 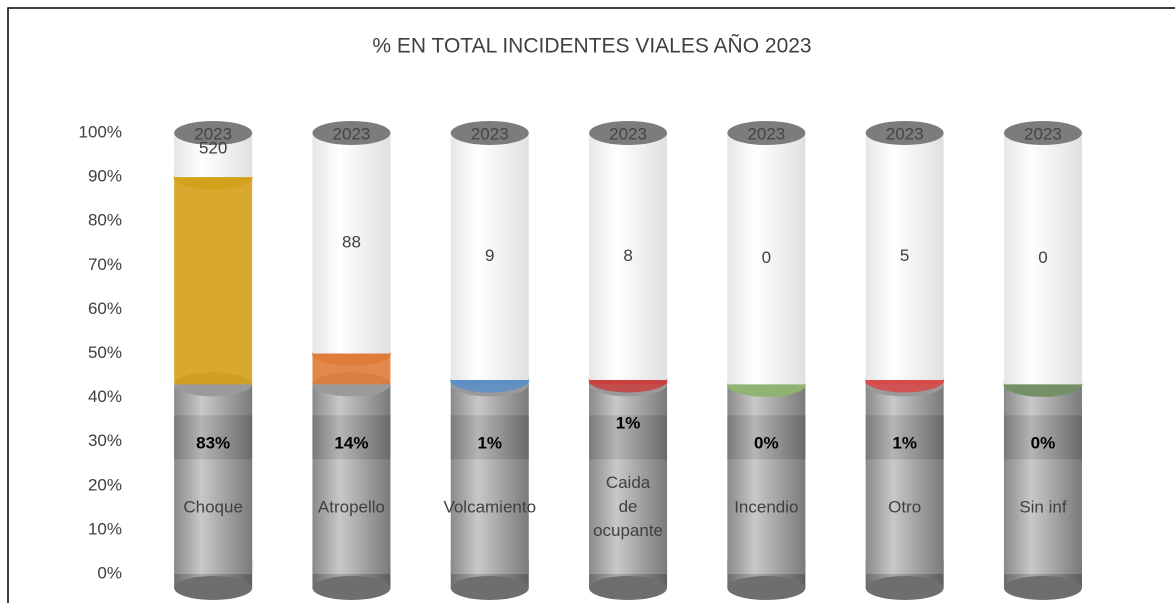 I want to click on x-tick-label-line: de, so click(x=628, y=506).